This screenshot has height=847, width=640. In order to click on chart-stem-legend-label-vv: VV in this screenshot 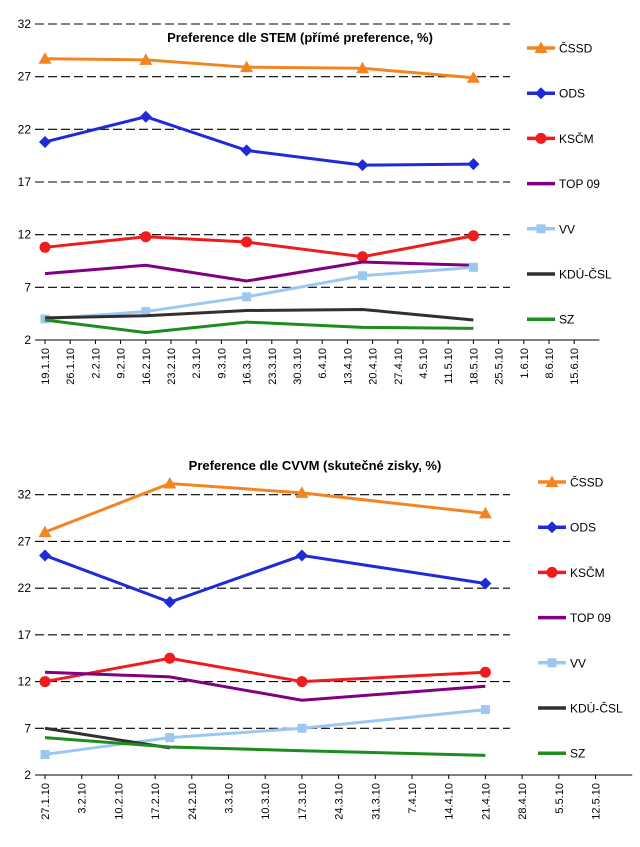, I will do `click(567, 229)`.